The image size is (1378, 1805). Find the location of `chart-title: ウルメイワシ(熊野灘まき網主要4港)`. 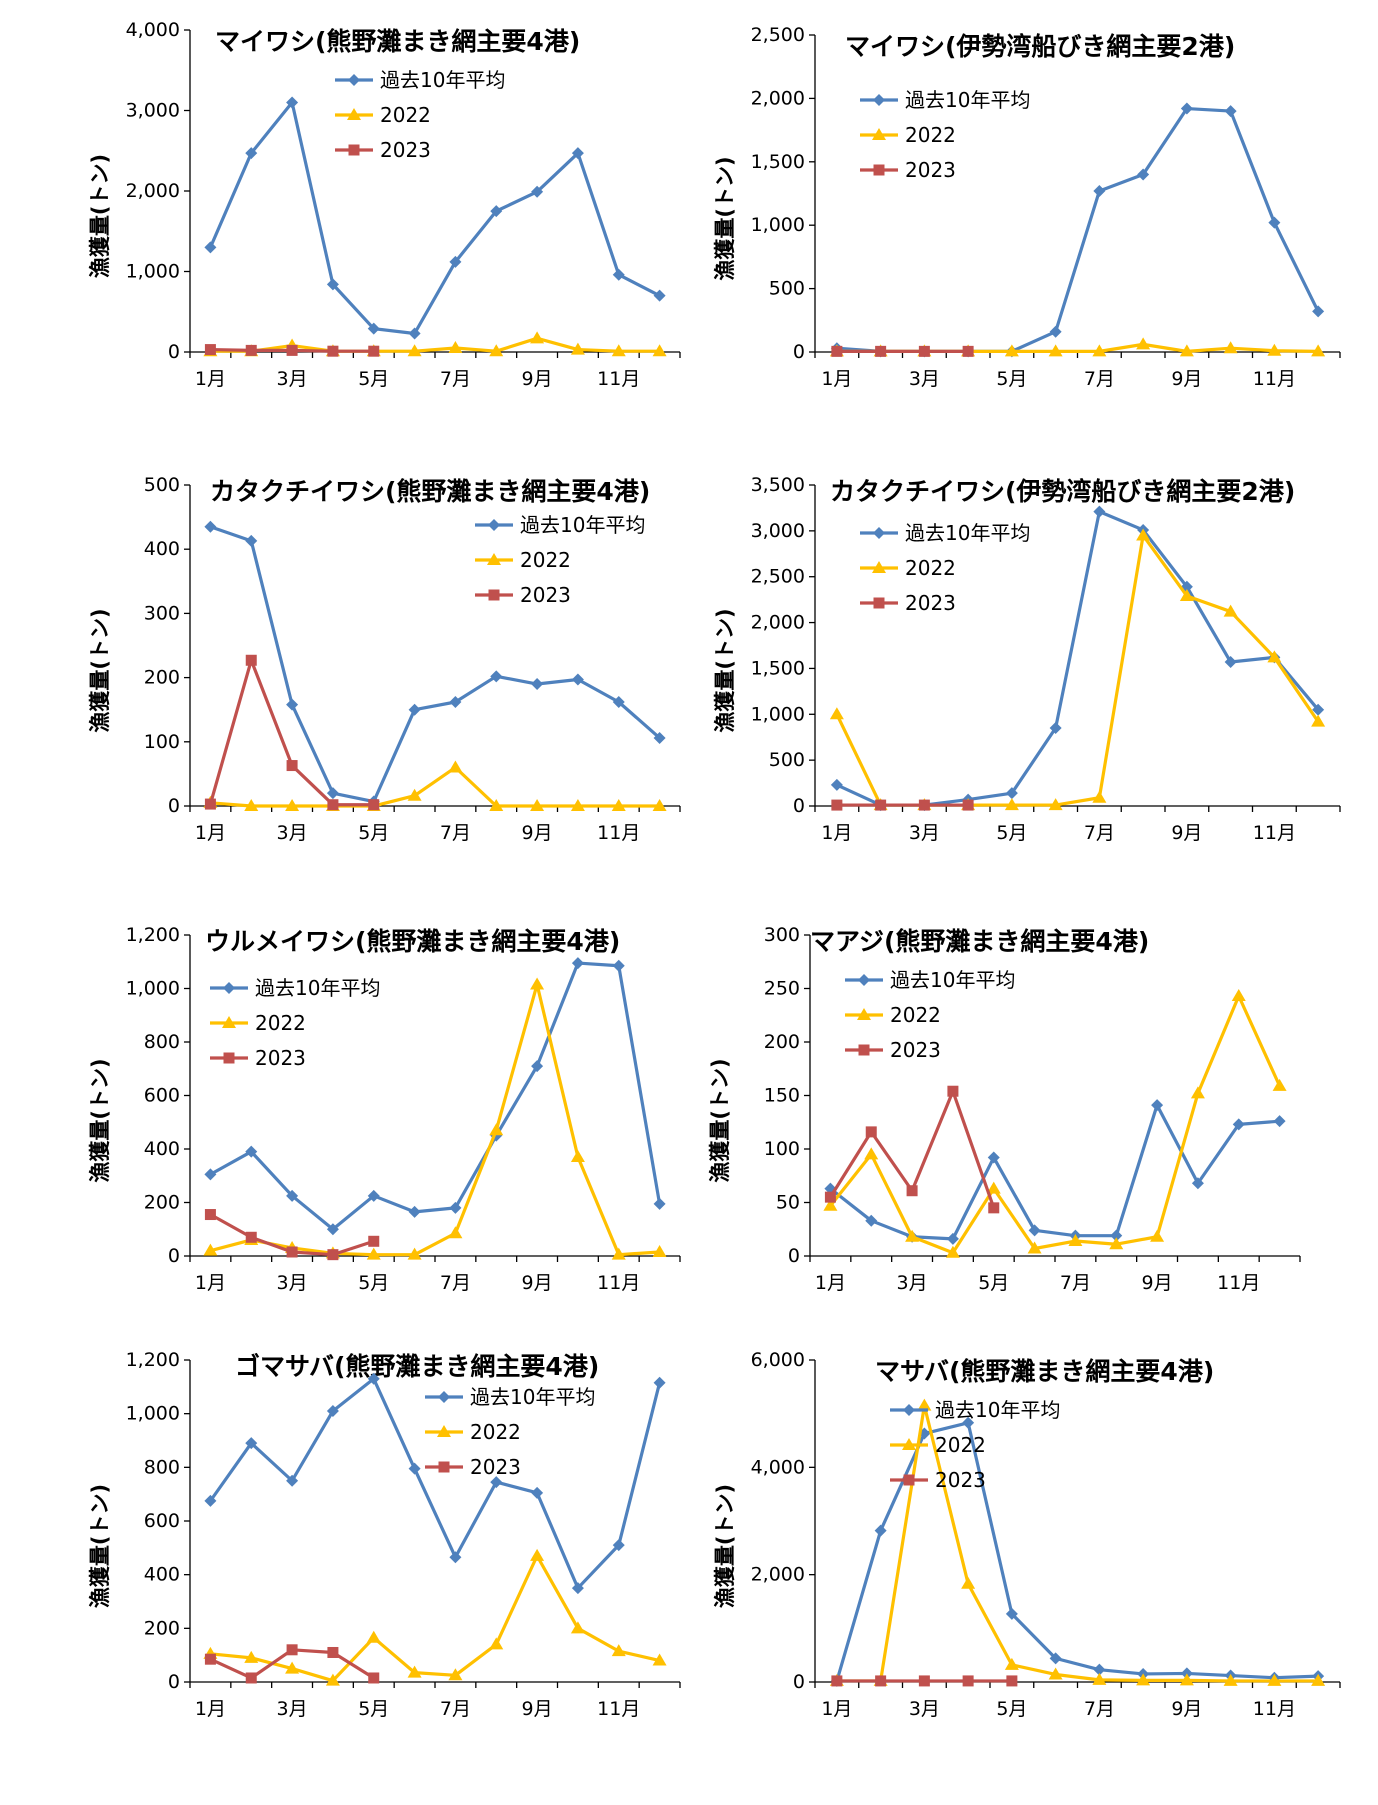

chart-title: ウルメイワシ(熊野灘まき網主要4港) is located at coordinates (412, 941).